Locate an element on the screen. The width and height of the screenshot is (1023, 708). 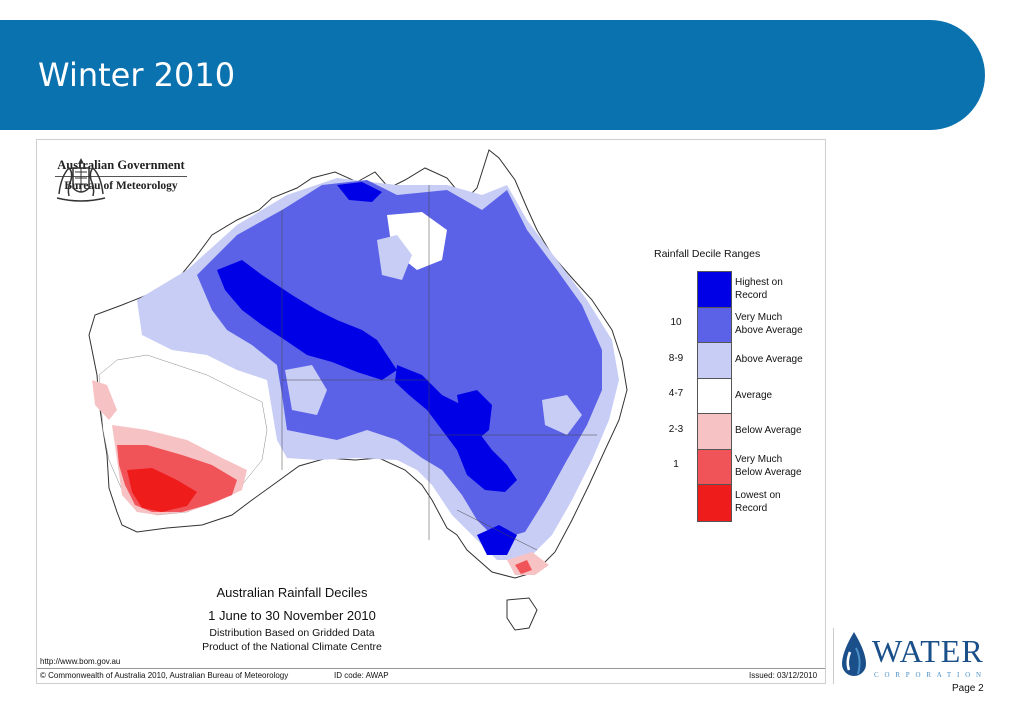
map-subtitle-1: Distribution Based on Gridded Data is located at coordinates (292, 633).